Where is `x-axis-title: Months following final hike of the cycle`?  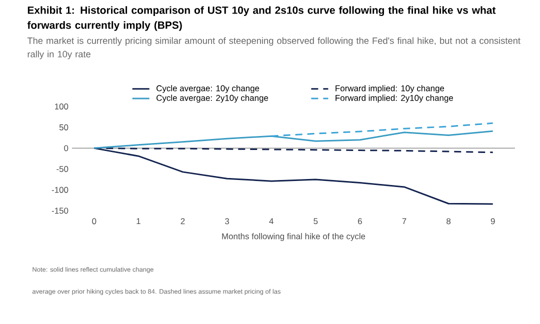
x-axis-title: Months following final hike of the cycle is located at coordinates (294, 237).